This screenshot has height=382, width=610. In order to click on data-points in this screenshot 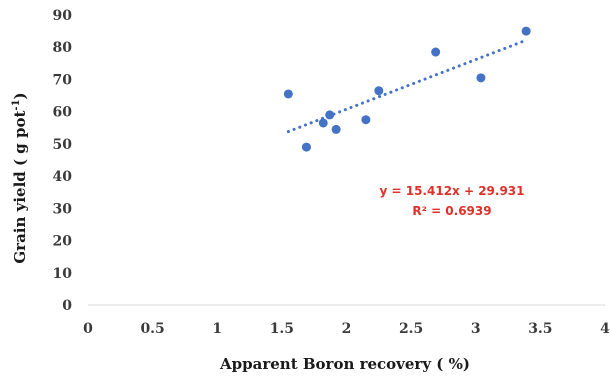, I will do `click(407, 89)`.